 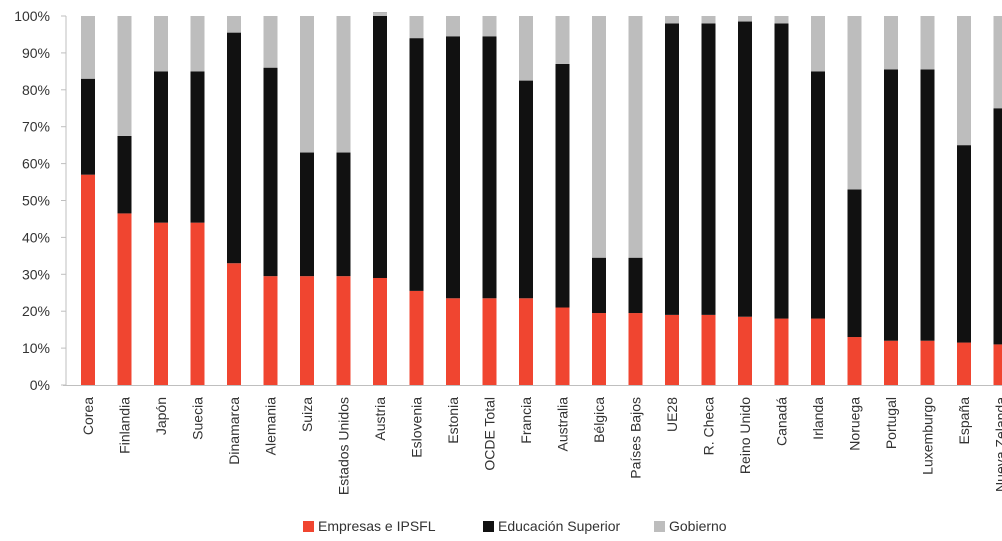 What do you see at coordinates (745, 435) in the screenshot?
I see `x-tick-label: Reino Unido` at bounding box center [745, 435].